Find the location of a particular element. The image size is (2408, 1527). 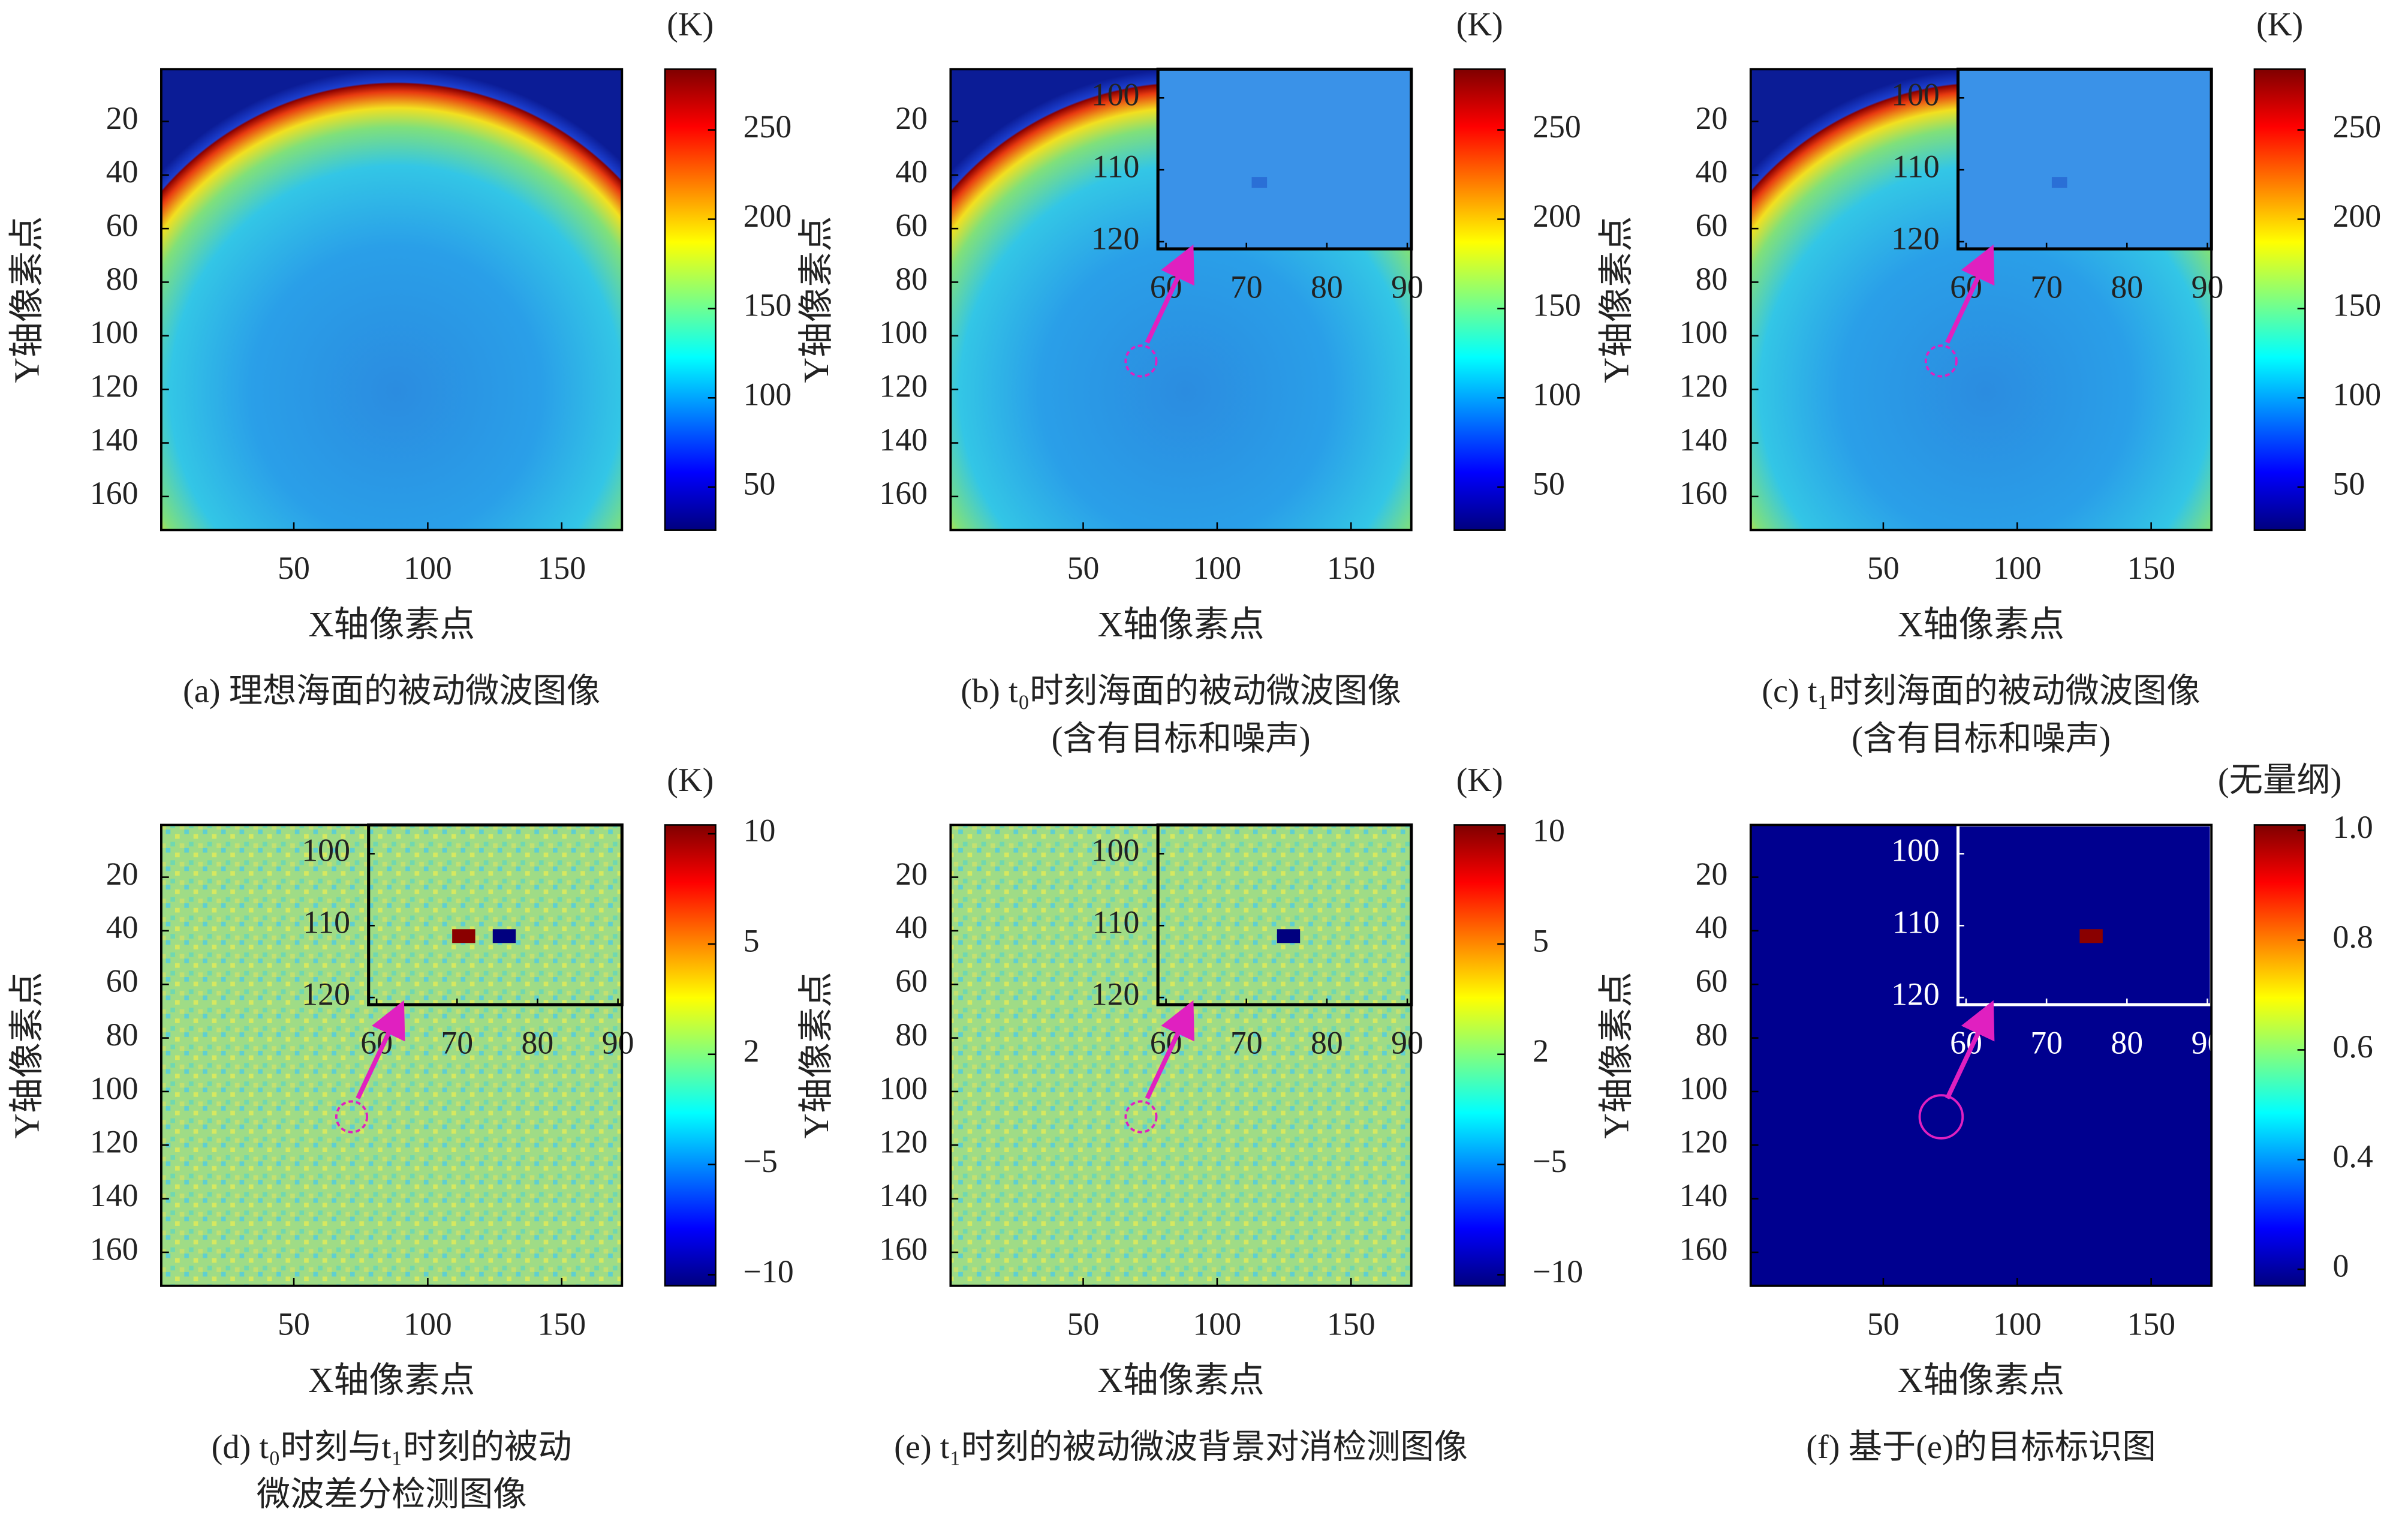

inset-y-tick-label: 120 is located at coordinates (1916, 994).